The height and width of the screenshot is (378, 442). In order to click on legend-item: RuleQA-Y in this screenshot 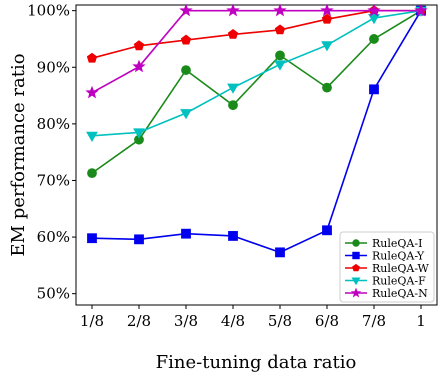, I will do `click(385, 256)`.